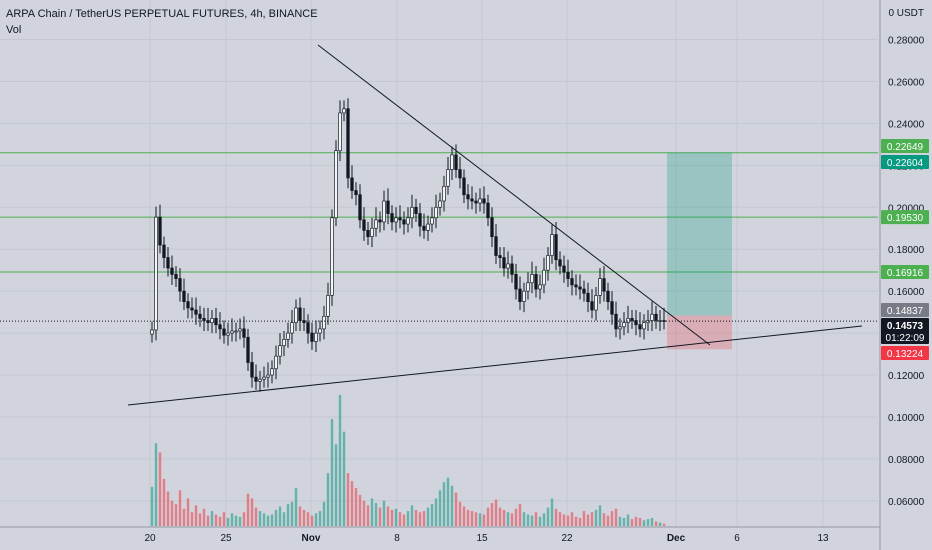  I want to click on bar-countdown: 01:22:09, so click(905, 338).